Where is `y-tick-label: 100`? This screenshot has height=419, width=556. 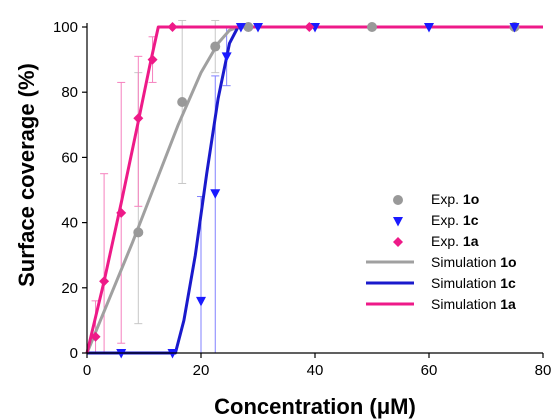 y-tick-label: 100 is located at coordinates (65, 27).